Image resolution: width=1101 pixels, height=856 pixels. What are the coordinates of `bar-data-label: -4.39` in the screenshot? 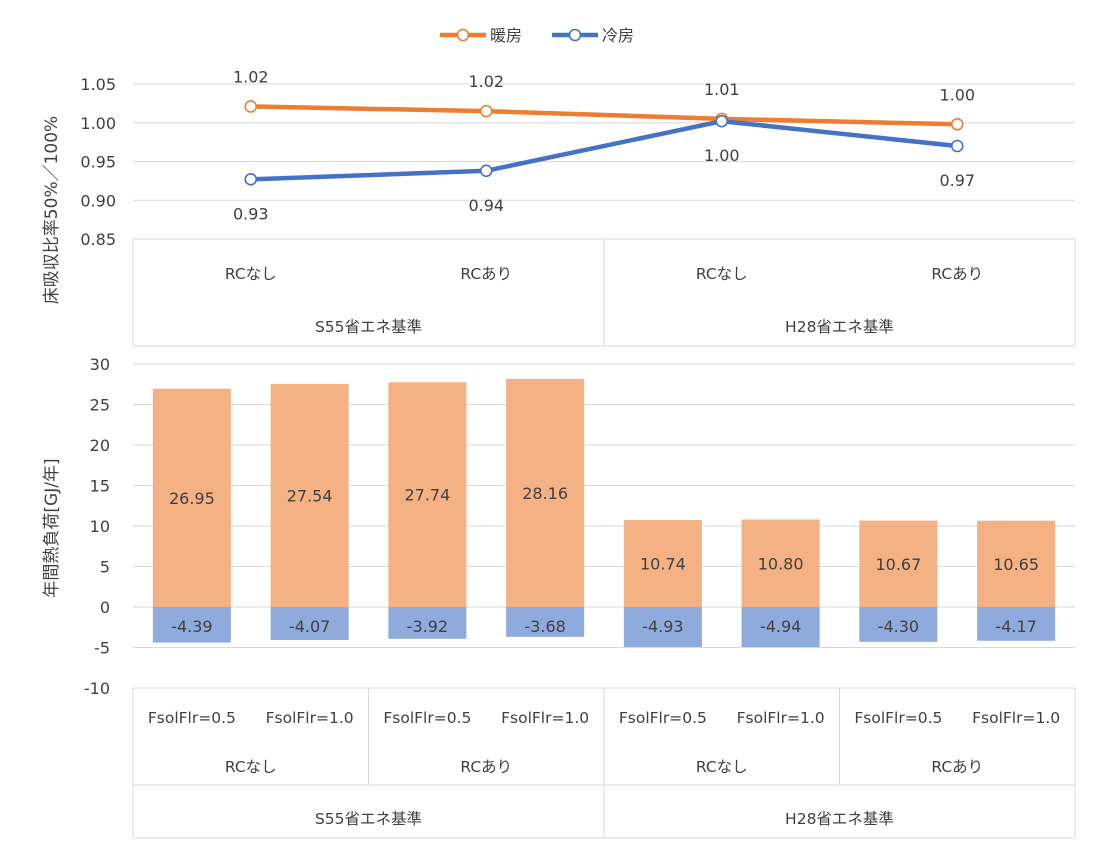 It's located at (191, 626).